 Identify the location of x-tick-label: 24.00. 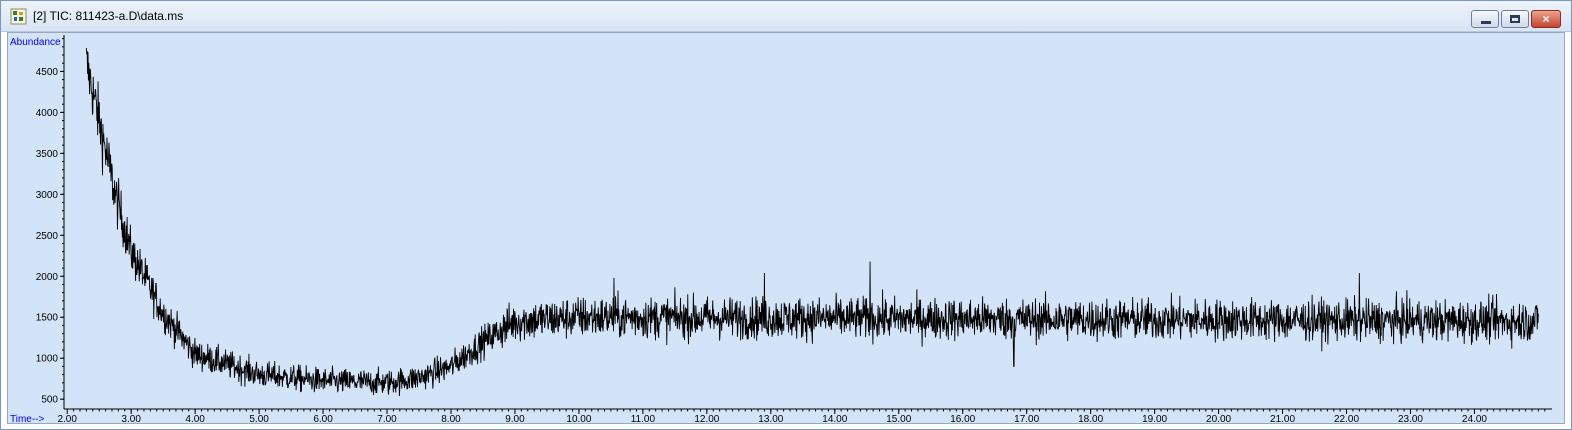
(1474, 418).